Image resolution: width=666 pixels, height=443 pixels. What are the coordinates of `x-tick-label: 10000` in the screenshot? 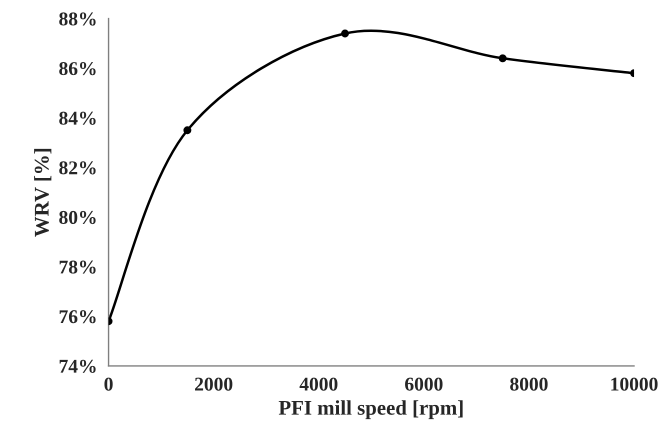 It's located at (634, 384).